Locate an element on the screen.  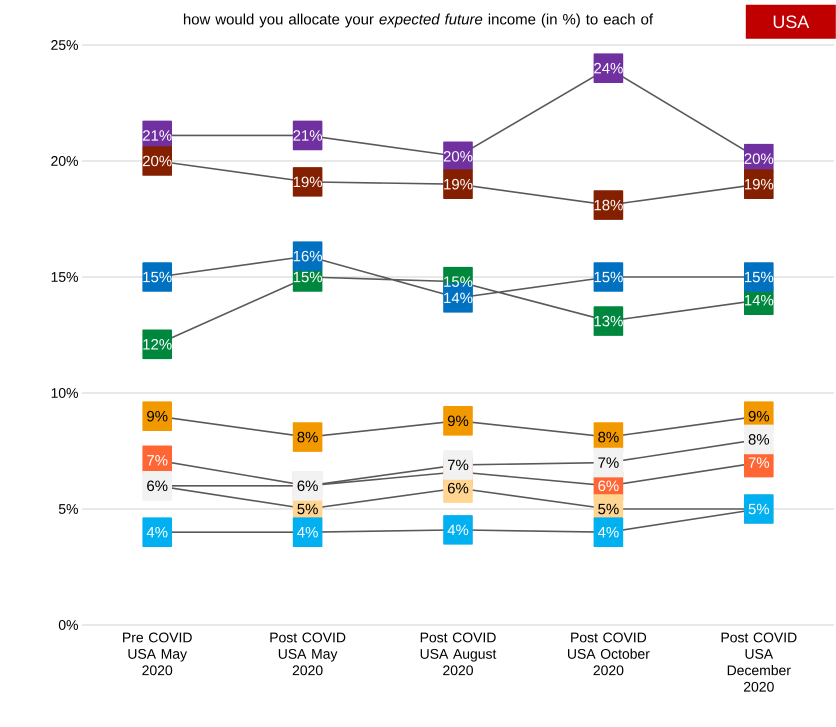
data-label: 24% is located at coordinates (608, 68).